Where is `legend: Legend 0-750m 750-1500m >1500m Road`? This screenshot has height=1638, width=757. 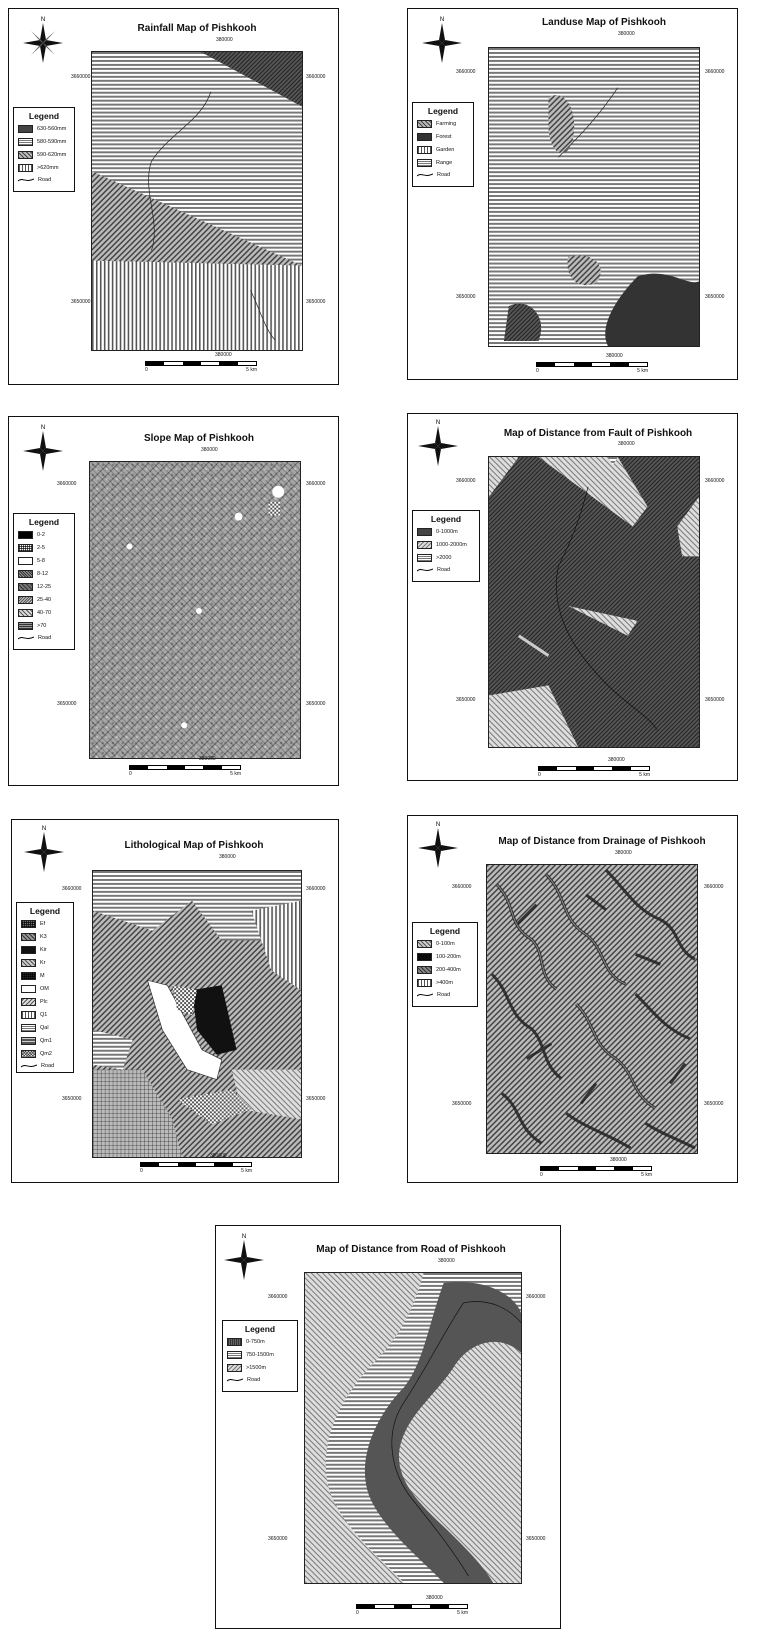
legend: Legend 0-750m 750-1500m >1500m Road is located at coordinates (260, 1356).